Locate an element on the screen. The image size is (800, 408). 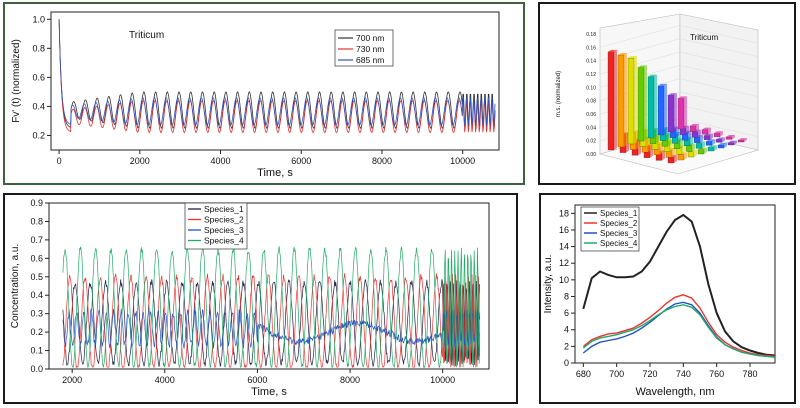
spec-x-axis-label: Wavelength, nm is located at coordinates (674, 392).